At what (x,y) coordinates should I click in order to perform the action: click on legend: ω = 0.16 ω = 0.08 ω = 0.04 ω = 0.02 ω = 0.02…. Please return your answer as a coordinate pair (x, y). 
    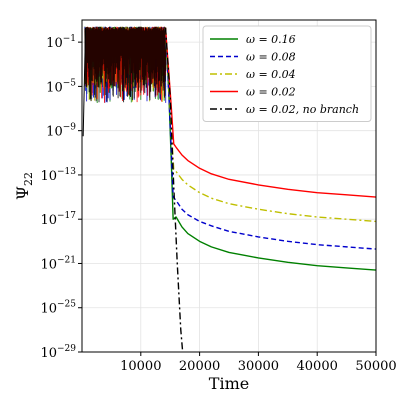
    Looking at the image, I should click on (287, 73).